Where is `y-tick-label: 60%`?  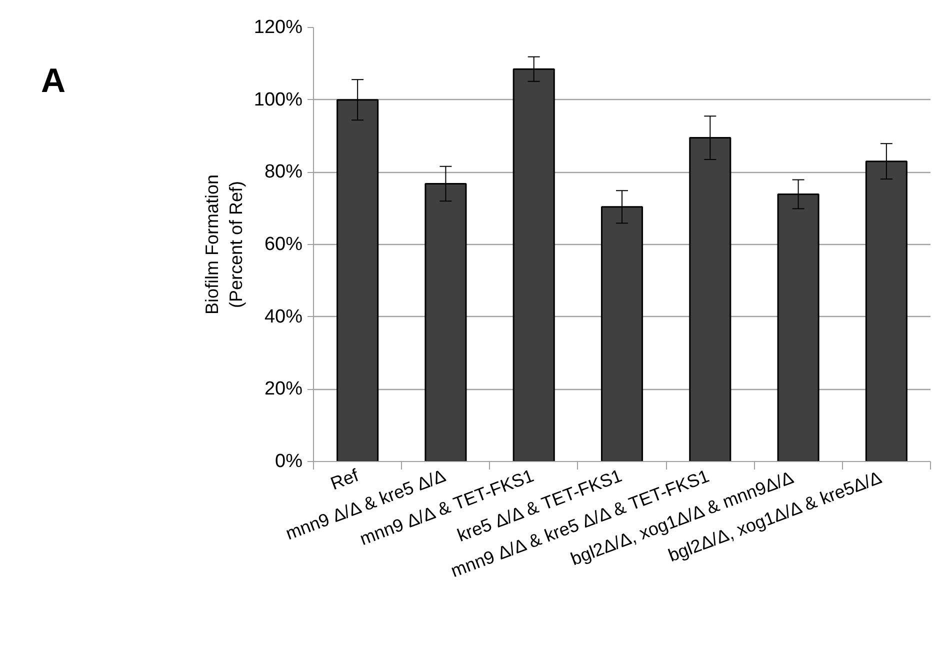
y-tick-label: 60% is located at coordinates (283, 244).